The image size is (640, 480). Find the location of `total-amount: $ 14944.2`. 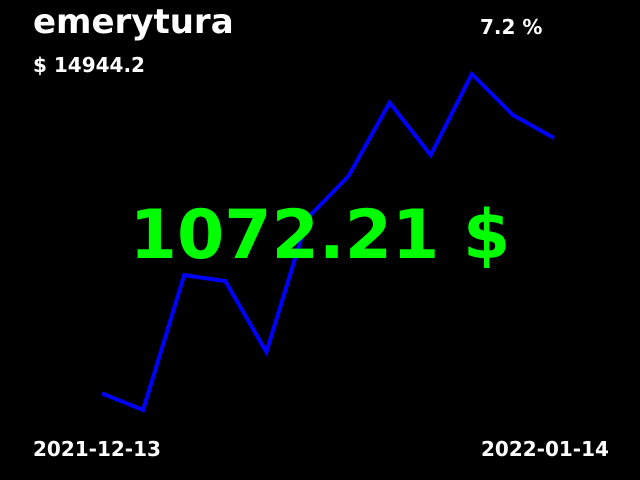

total-amount: $ 14944.2 is located at coordinates (89, 65).